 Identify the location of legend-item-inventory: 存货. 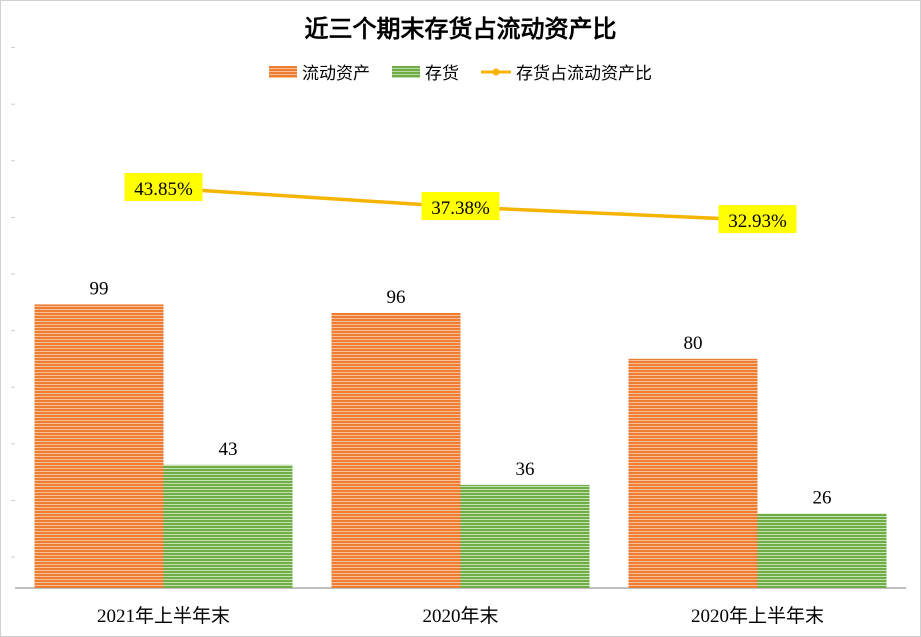
(425, 71).